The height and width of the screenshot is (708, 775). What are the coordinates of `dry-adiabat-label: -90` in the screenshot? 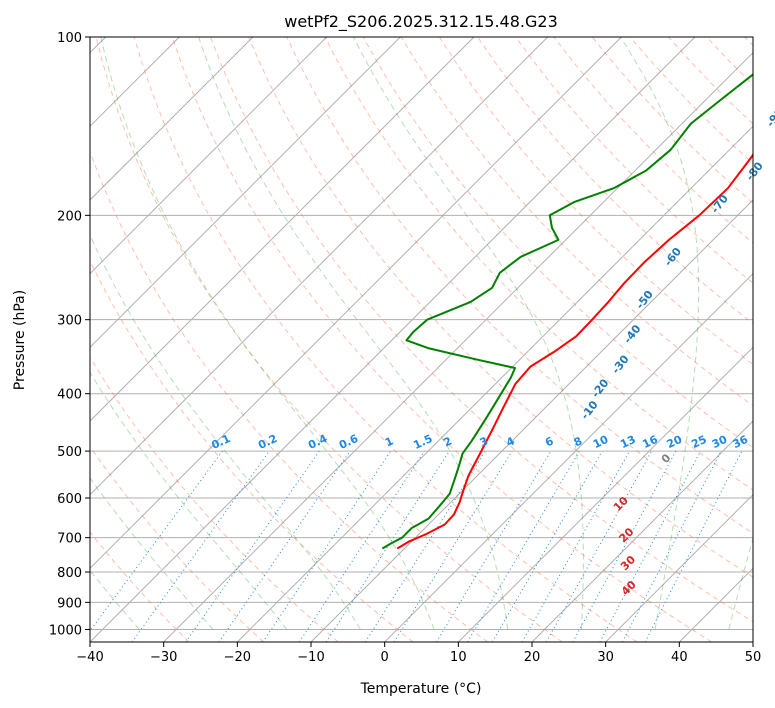 It's located at (769, 118).